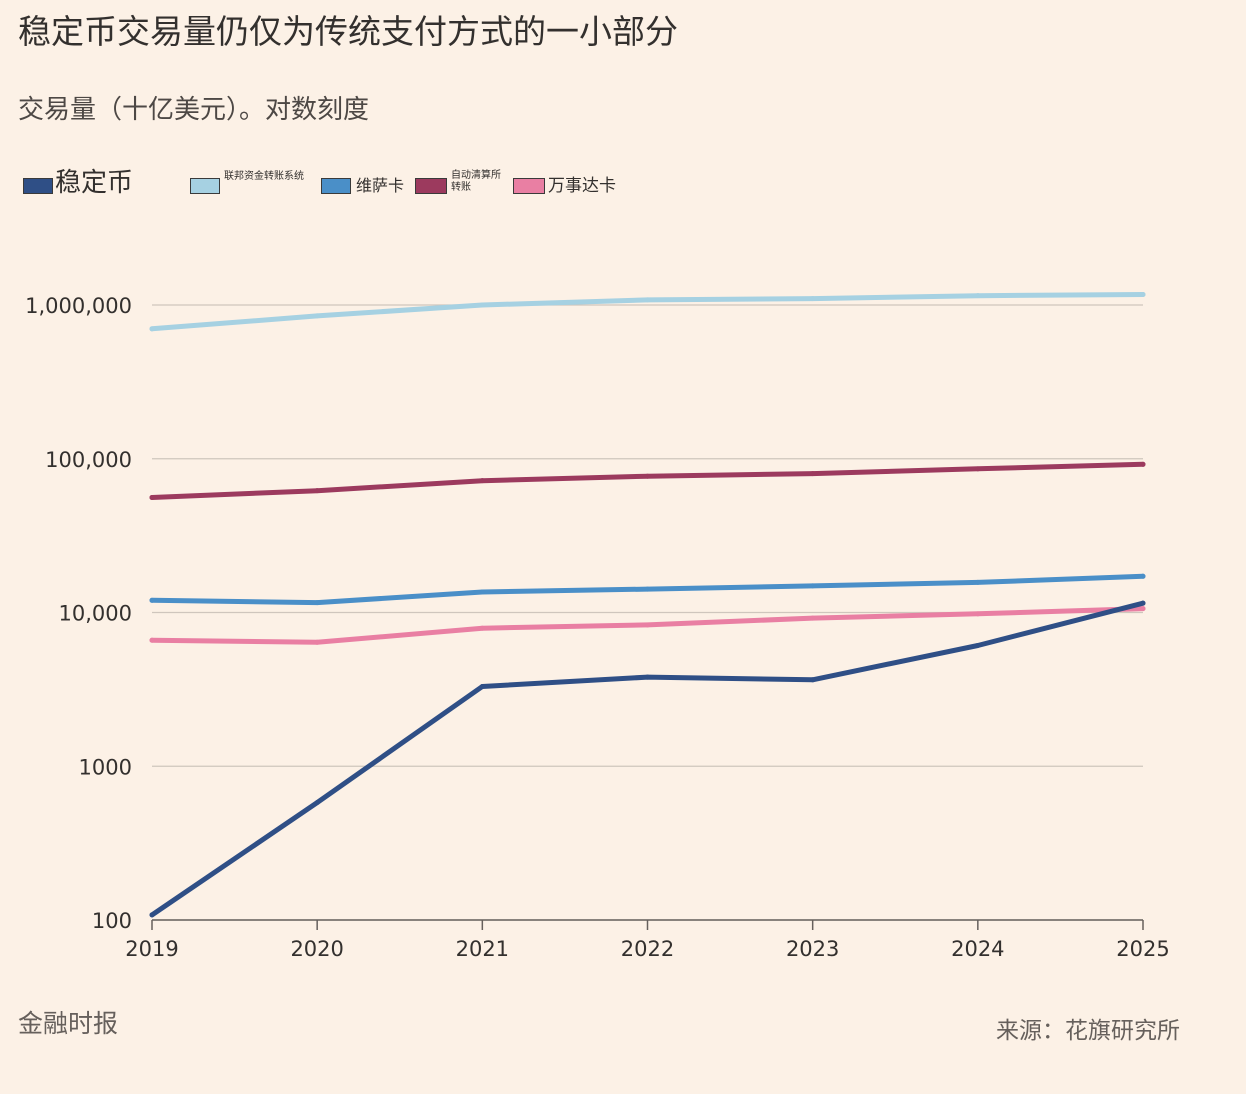 The height and width of the screenshot is (1094, 1246). What do you see at coordinates (1142, 949) in the screenshot?
I see `x-tick-label: 2025` at bounding box center [1142, 949].